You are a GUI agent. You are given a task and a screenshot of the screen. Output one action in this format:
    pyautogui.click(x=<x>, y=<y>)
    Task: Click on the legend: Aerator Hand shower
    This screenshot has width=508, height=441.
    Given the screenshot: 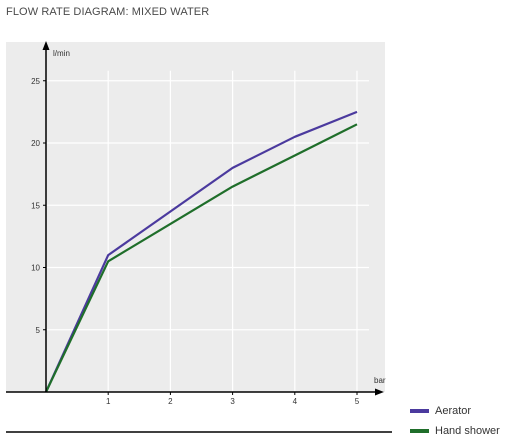 What is the action you would take?
    pyautogui.click(x=455, y=421)
    